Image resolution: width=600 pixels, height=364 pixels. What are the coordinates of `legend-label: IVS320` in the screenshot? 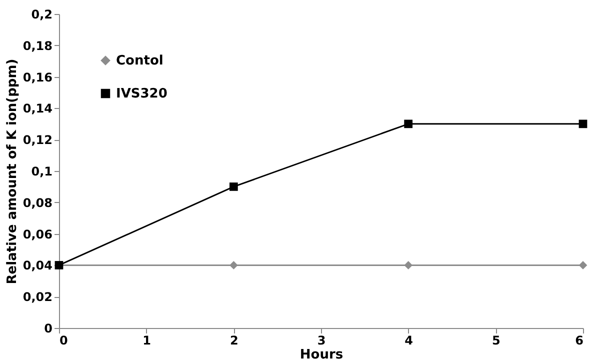 It's located at (142, 94).